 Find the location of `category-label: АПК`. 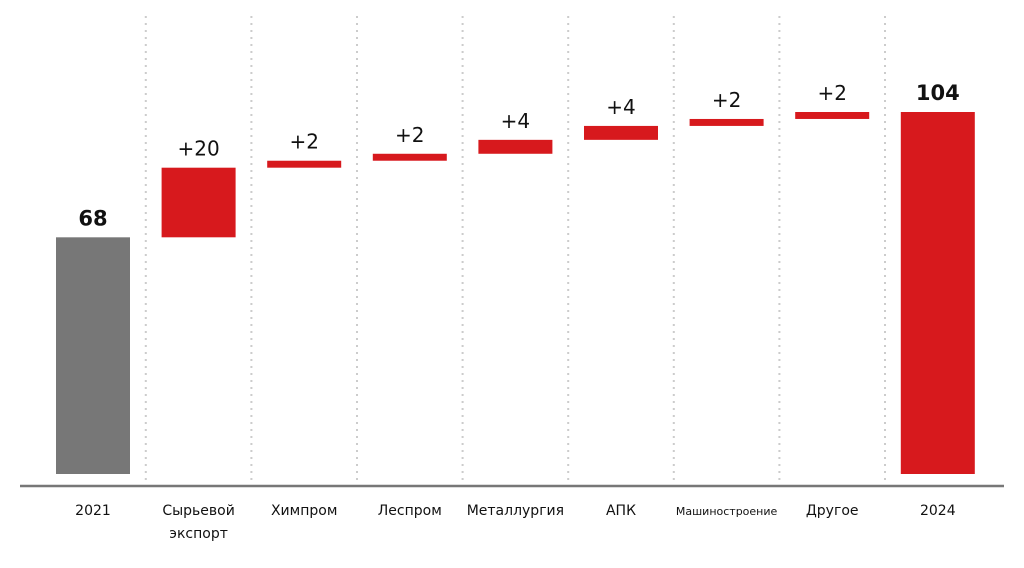

category-label: АПК is located at coordinates (621, 511).